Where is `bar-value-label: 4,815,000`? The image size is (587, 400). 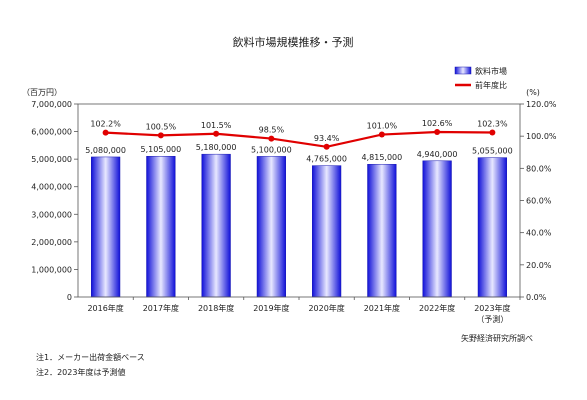 bar-value-label: 4,815,000 is located at coordinates (382, 157).